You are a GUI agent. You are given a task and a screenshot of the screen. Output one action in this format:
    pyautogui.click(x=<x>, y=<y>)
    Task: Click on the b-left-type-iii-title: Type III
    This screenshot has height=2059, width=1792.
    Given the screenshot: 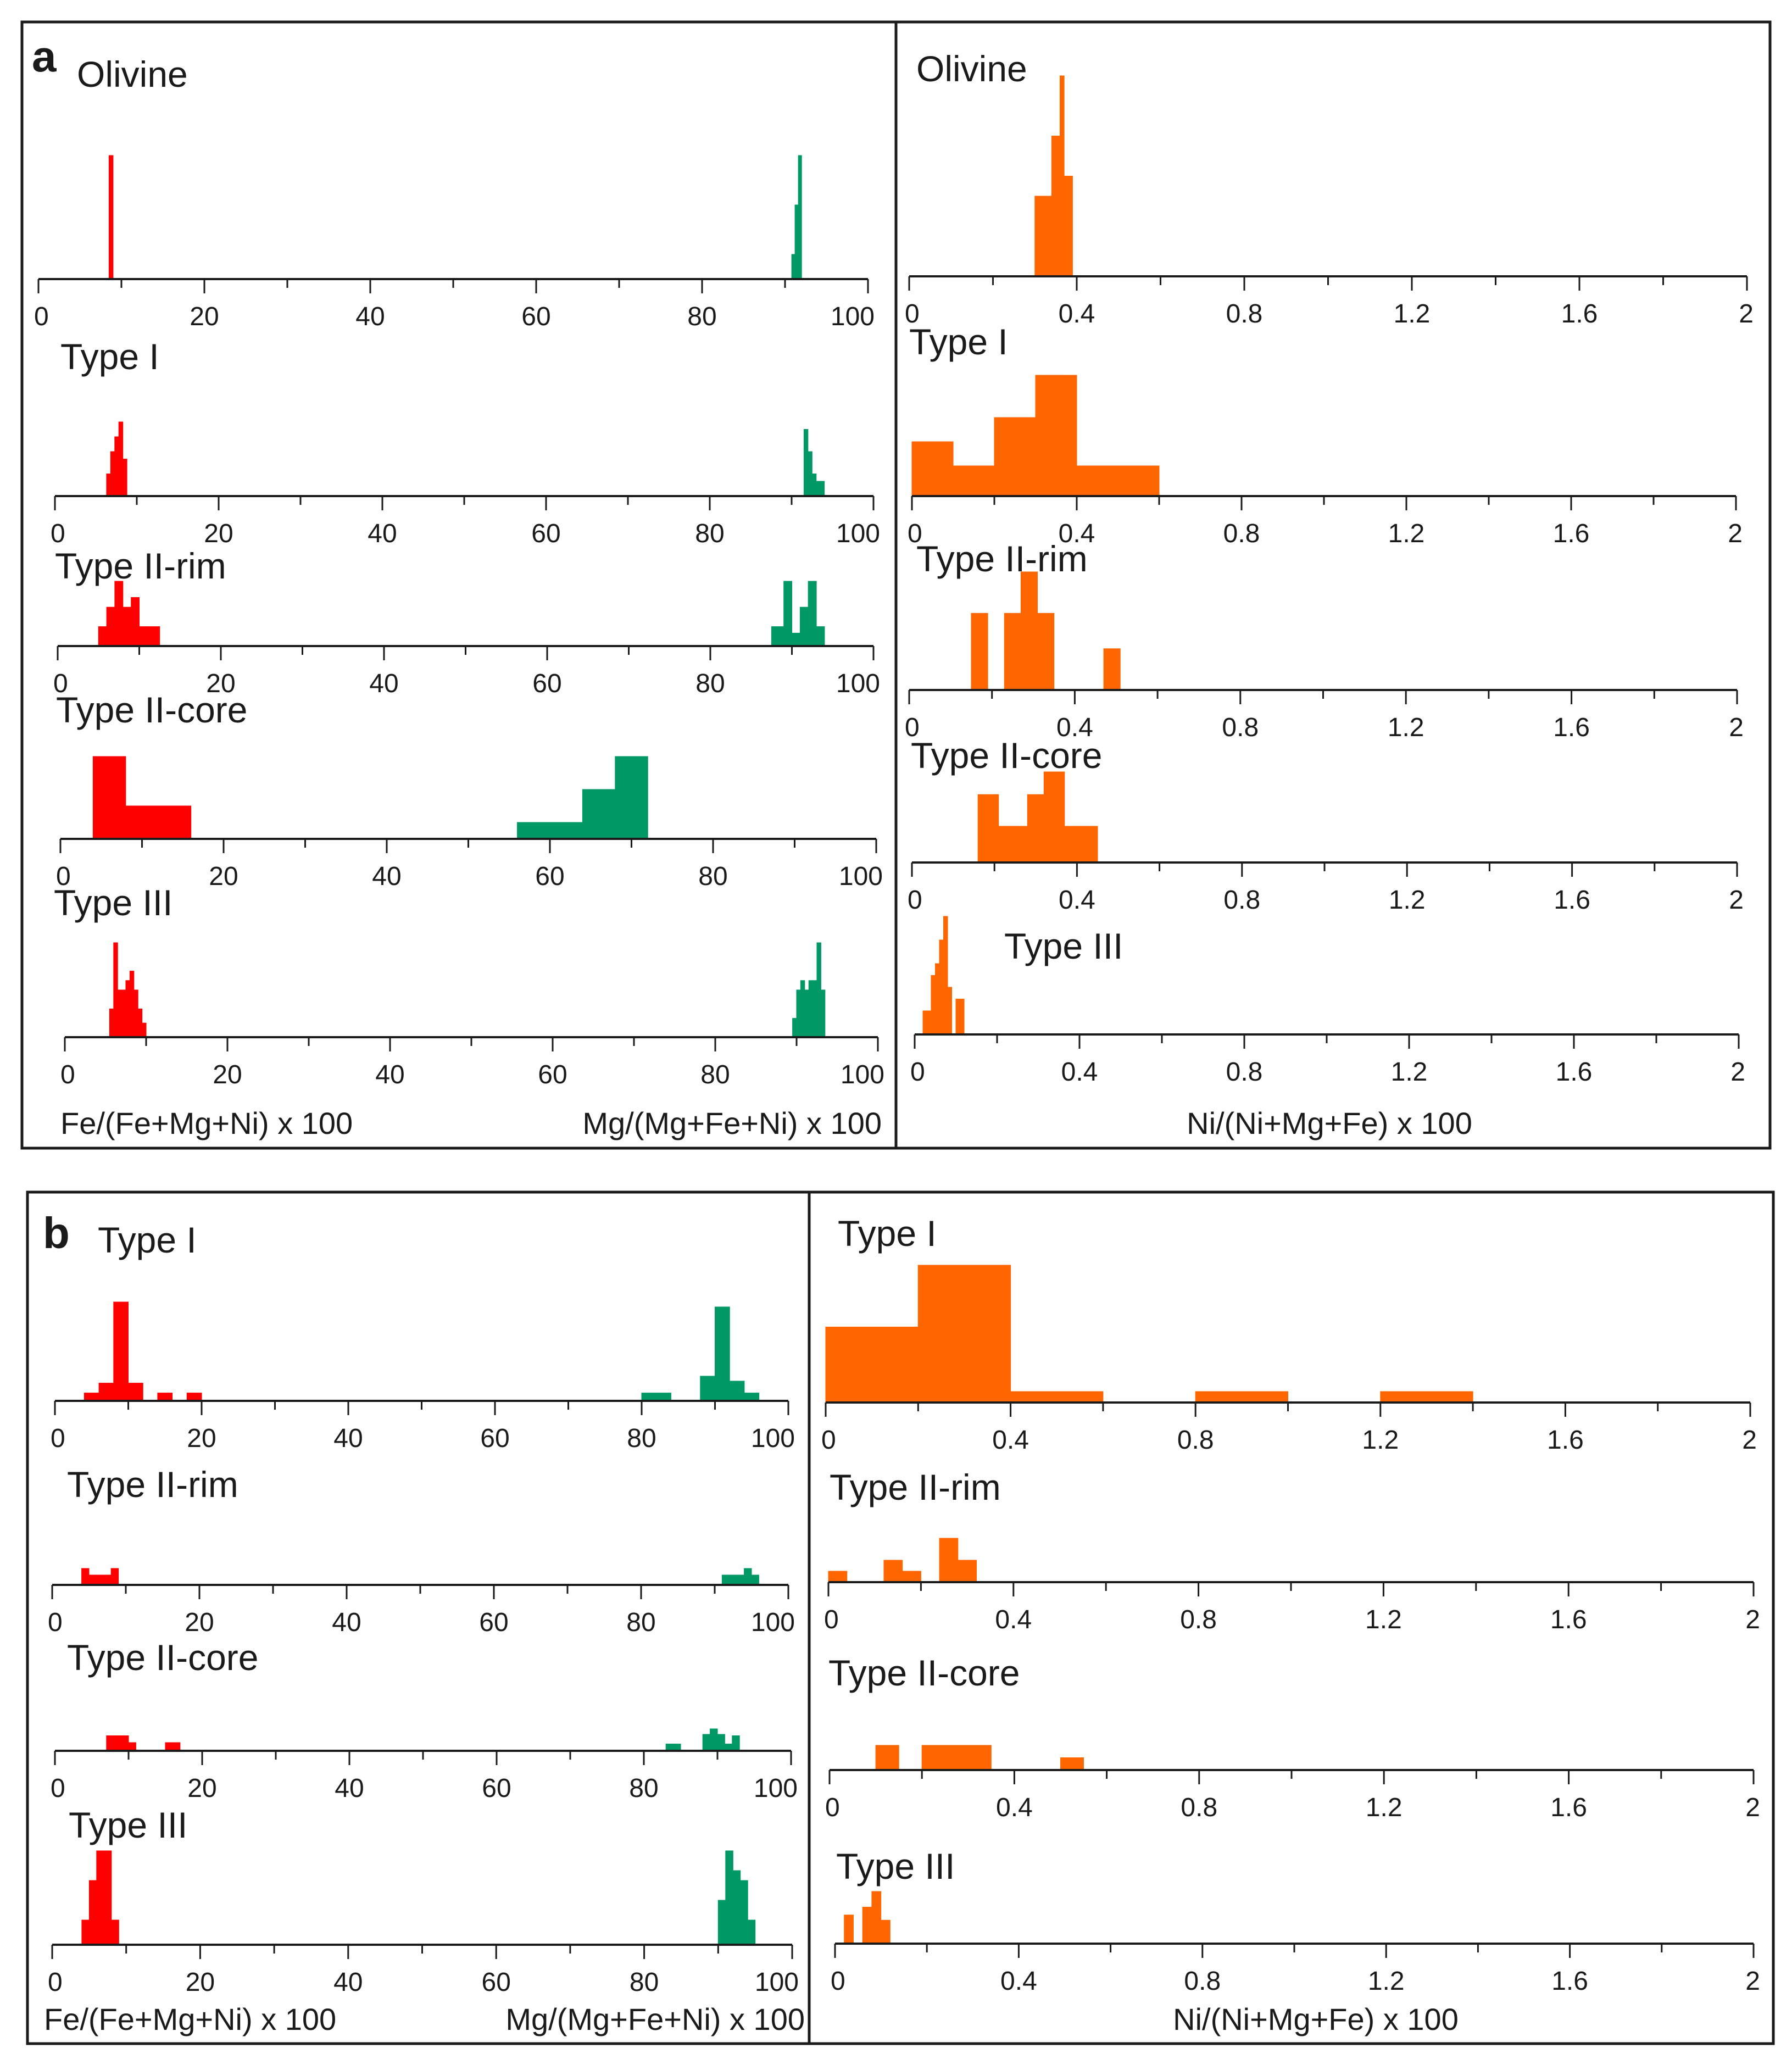 What is the action you would take?
    pyautogui.click(x=128, y=1825)
    